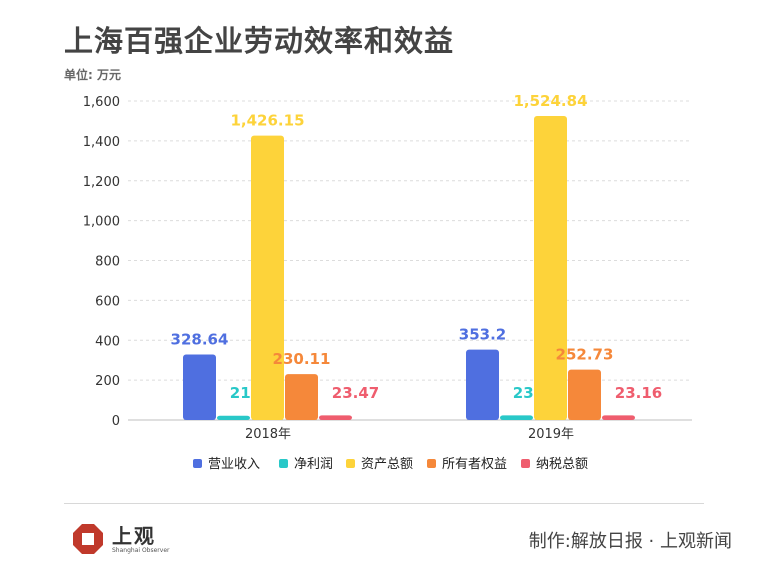 Image resolution: width=766 pixels, height=587 pixels. I want to click on y-tick-label: 1,600, so click(101, 102).